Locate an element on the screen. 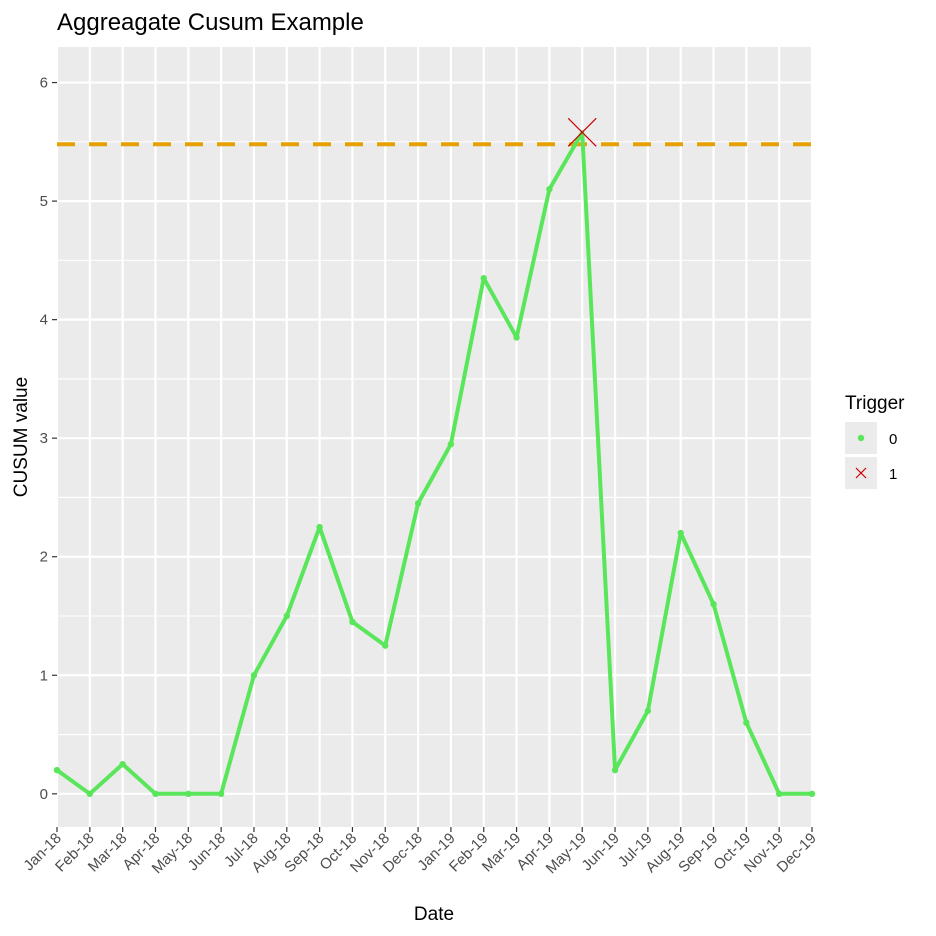 This screenshot has width=936, height=936. trigger-marker is located at coordinates (582, 132).